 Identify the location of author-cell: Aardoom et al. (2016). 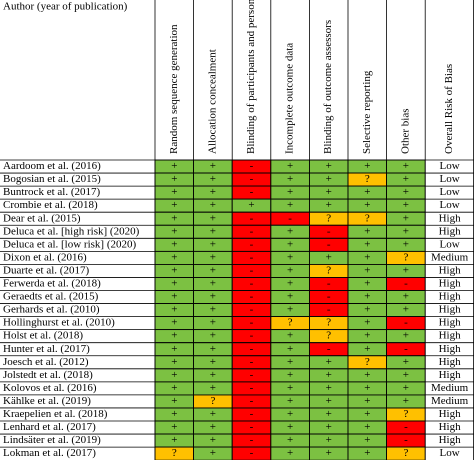
(52, 166).